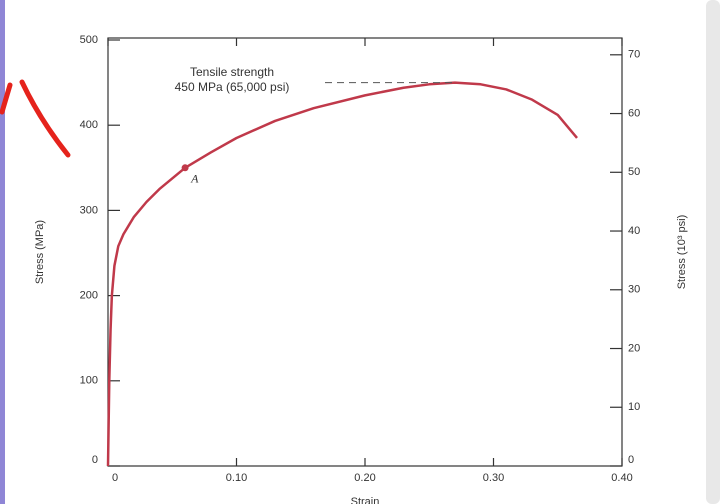  I want to click on y2-tick-label: 0, so click(631, 460).